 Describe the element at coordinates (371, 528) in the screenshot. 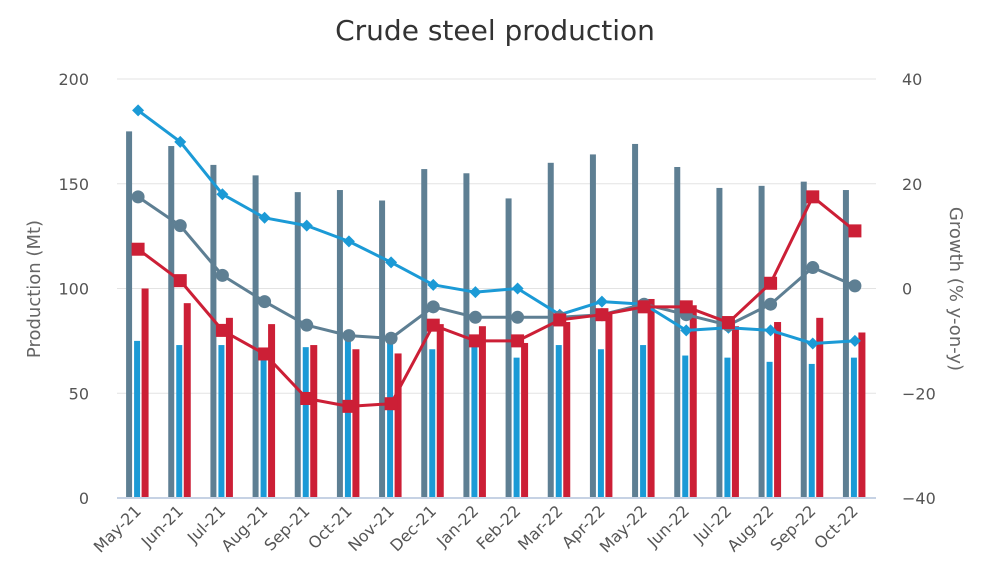

I see `x-tick-label: Nov-21` at that location.